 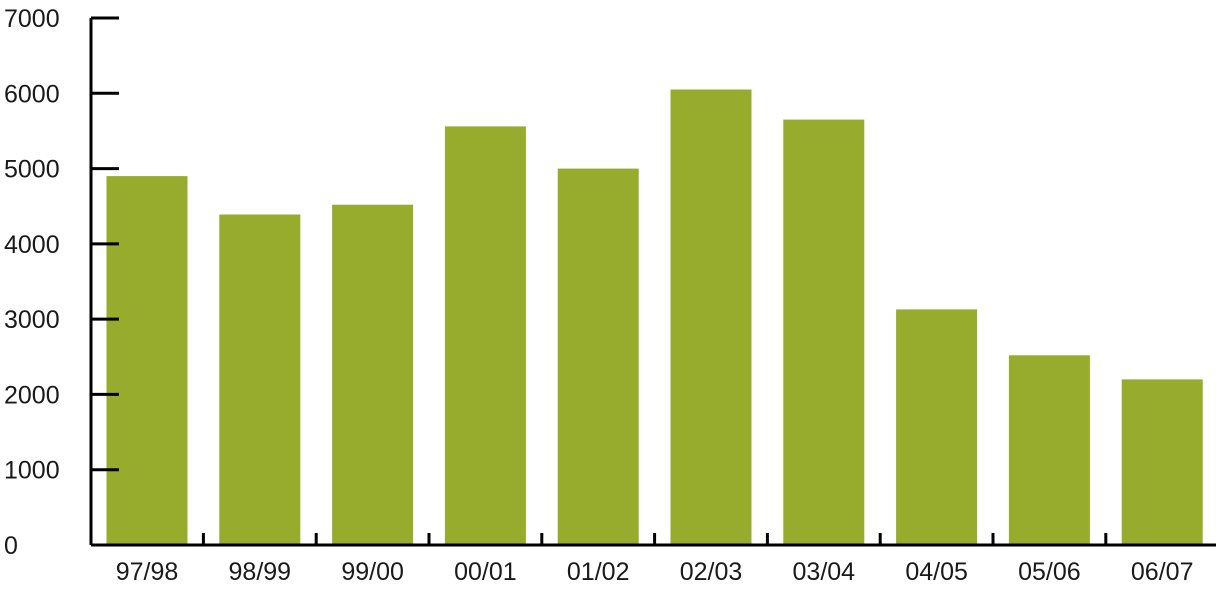 I want to click on x-tick-label-05-06: 05/06, so click(x=1049, y=572).